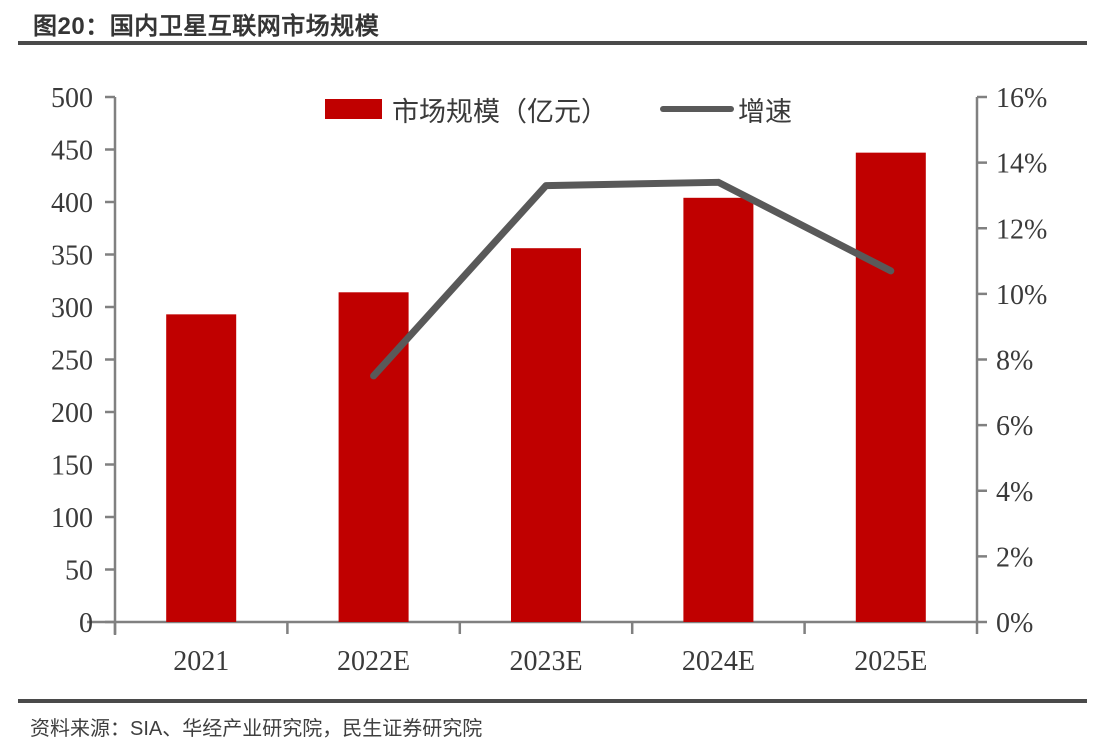 This screenshot has width=1105, height=752. What do you see at coordinates (79, 571) in the screenshot?
I see `left-axis-tick-label: 50` at bounding box center [79, 571].